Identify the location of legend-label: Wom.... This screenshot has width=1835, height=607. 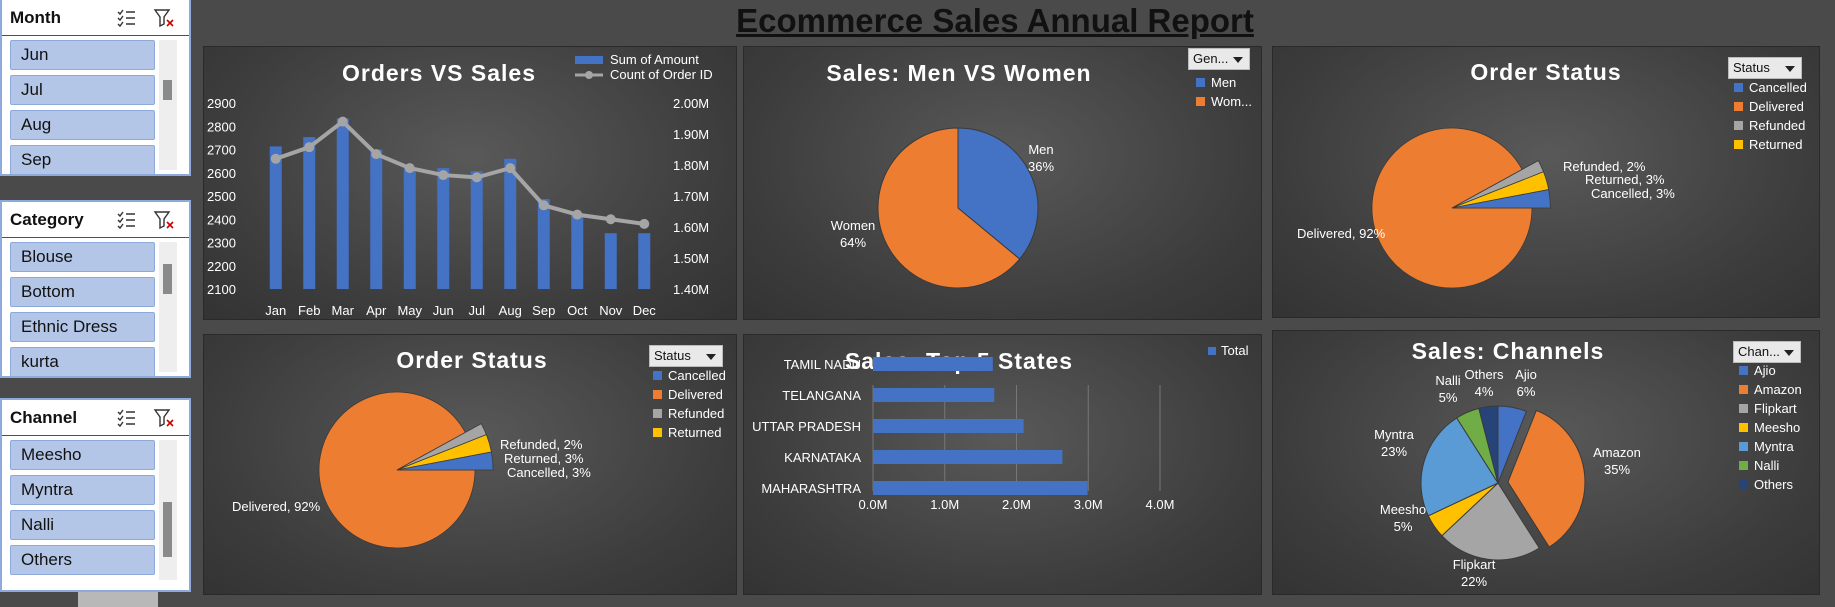
(1231, 101).